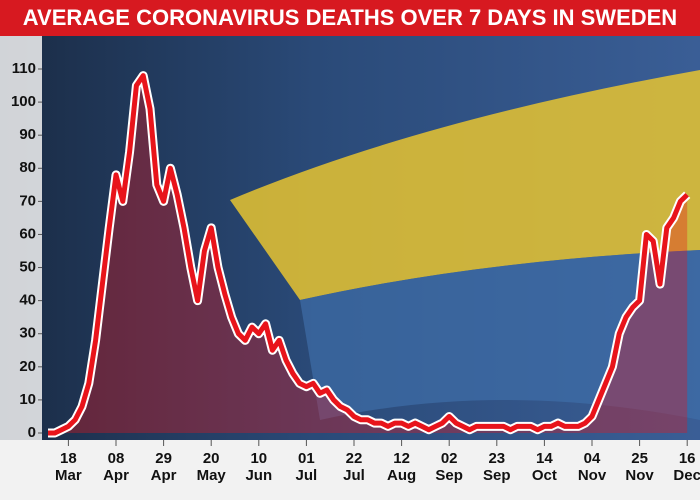 The height and width of the screenshot is (500, 700). I want to click on x-tick-label: 25 Nov, so click(639, 467).